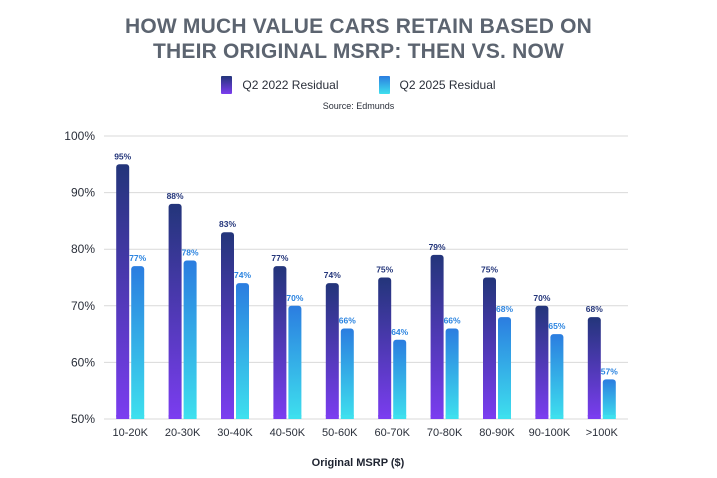 The image size is (717, 478). What do you see at coordinates (609, 371) in the screenshot?
I see `data-label-2025: 57%` at bounding box center [609, 371].